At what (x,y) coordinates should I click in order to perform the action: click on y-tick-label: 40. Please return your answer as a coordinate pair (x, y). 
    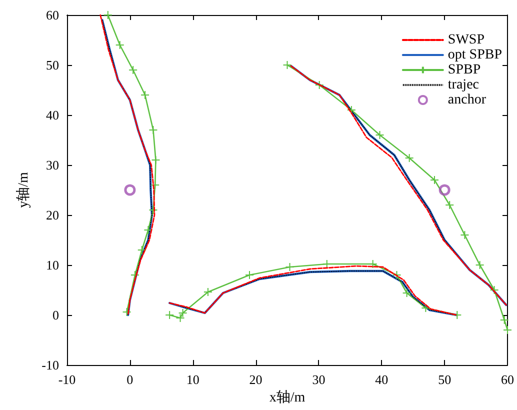
    Looking at the image, I should click on (52, 115).